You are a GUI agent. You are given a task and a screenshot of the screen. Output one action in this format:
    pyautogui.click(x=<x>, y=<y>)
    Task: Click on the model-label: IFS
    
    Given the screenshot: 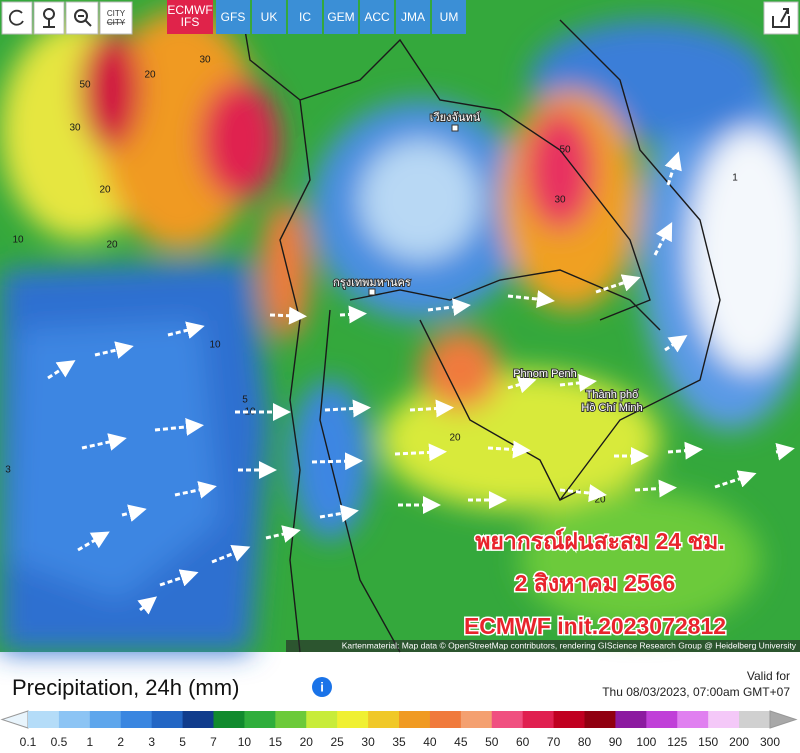 What is the action you would take?
    pyautogui.click(x=190, y=22)
    